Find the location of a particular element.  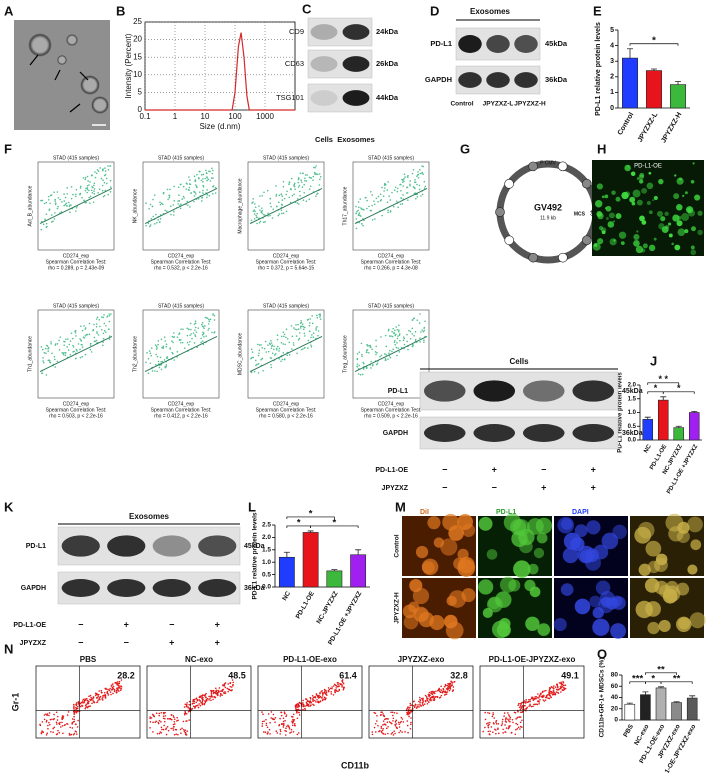

cell is located at coordinates (542, 538).